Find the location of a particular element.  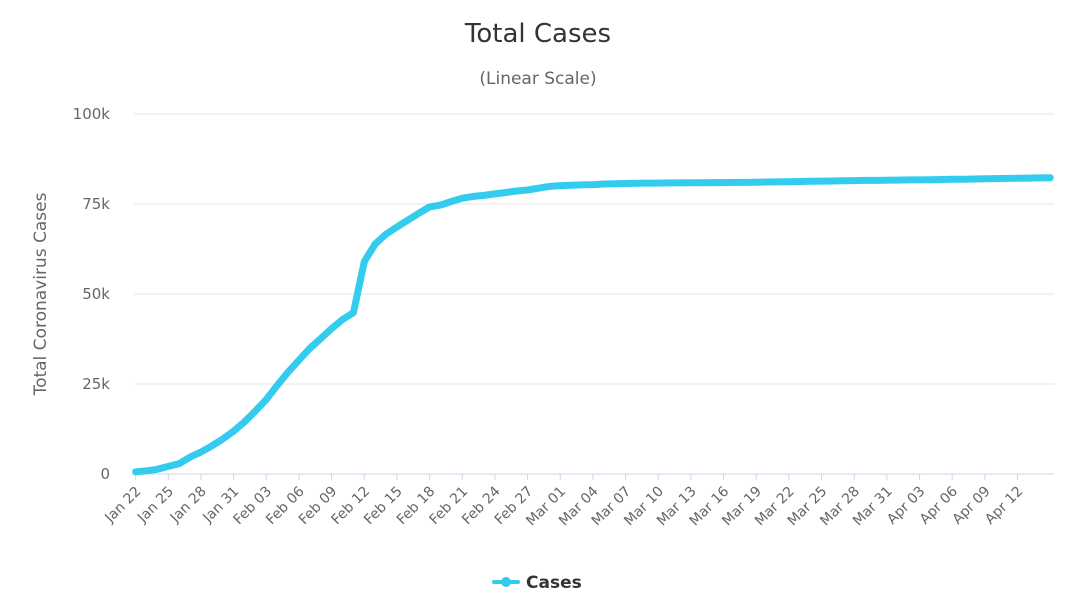

chart-title: Total Cases is located at coordinates (537, 34).